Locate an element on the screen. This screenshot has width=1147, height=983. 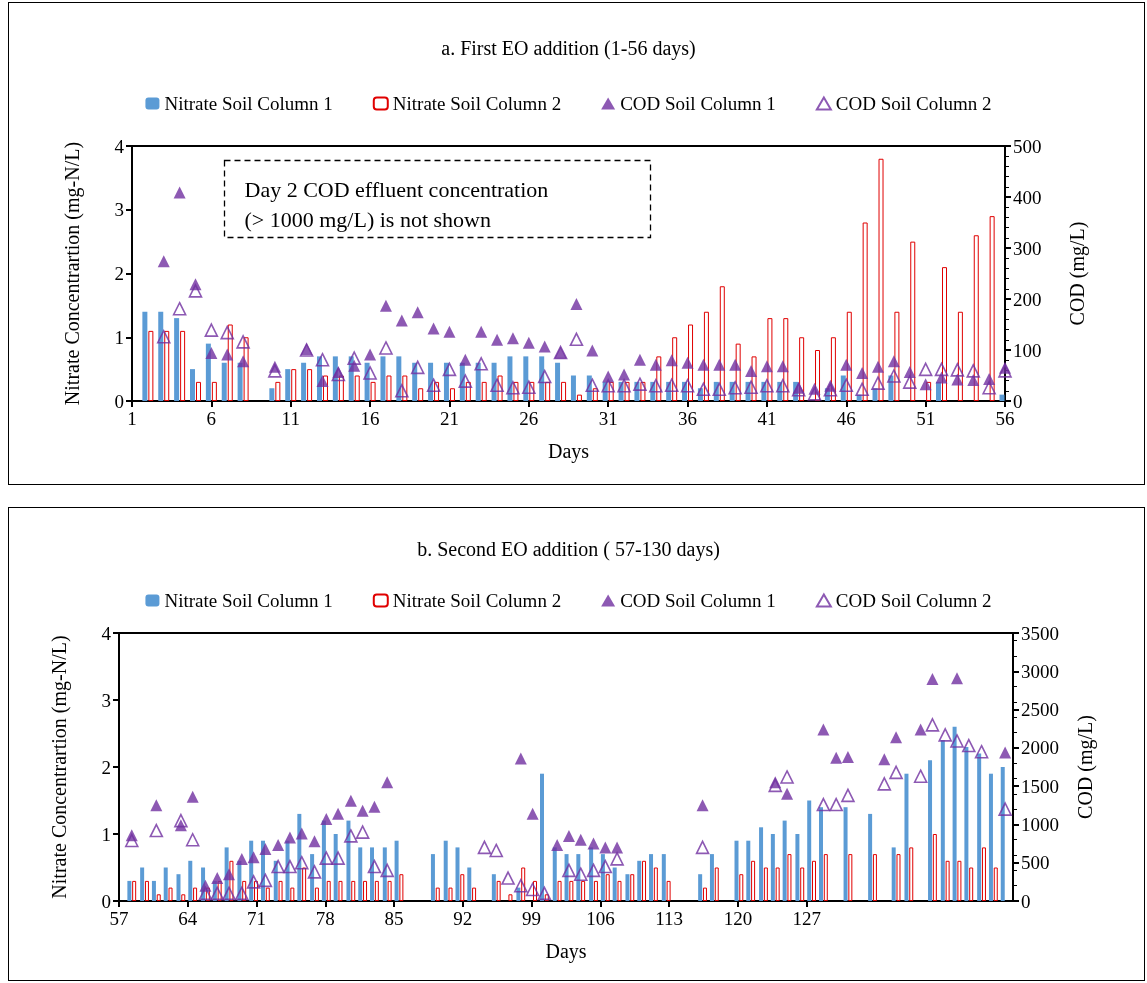
x-tick-label: 99 is located at coordinates (532, 918).